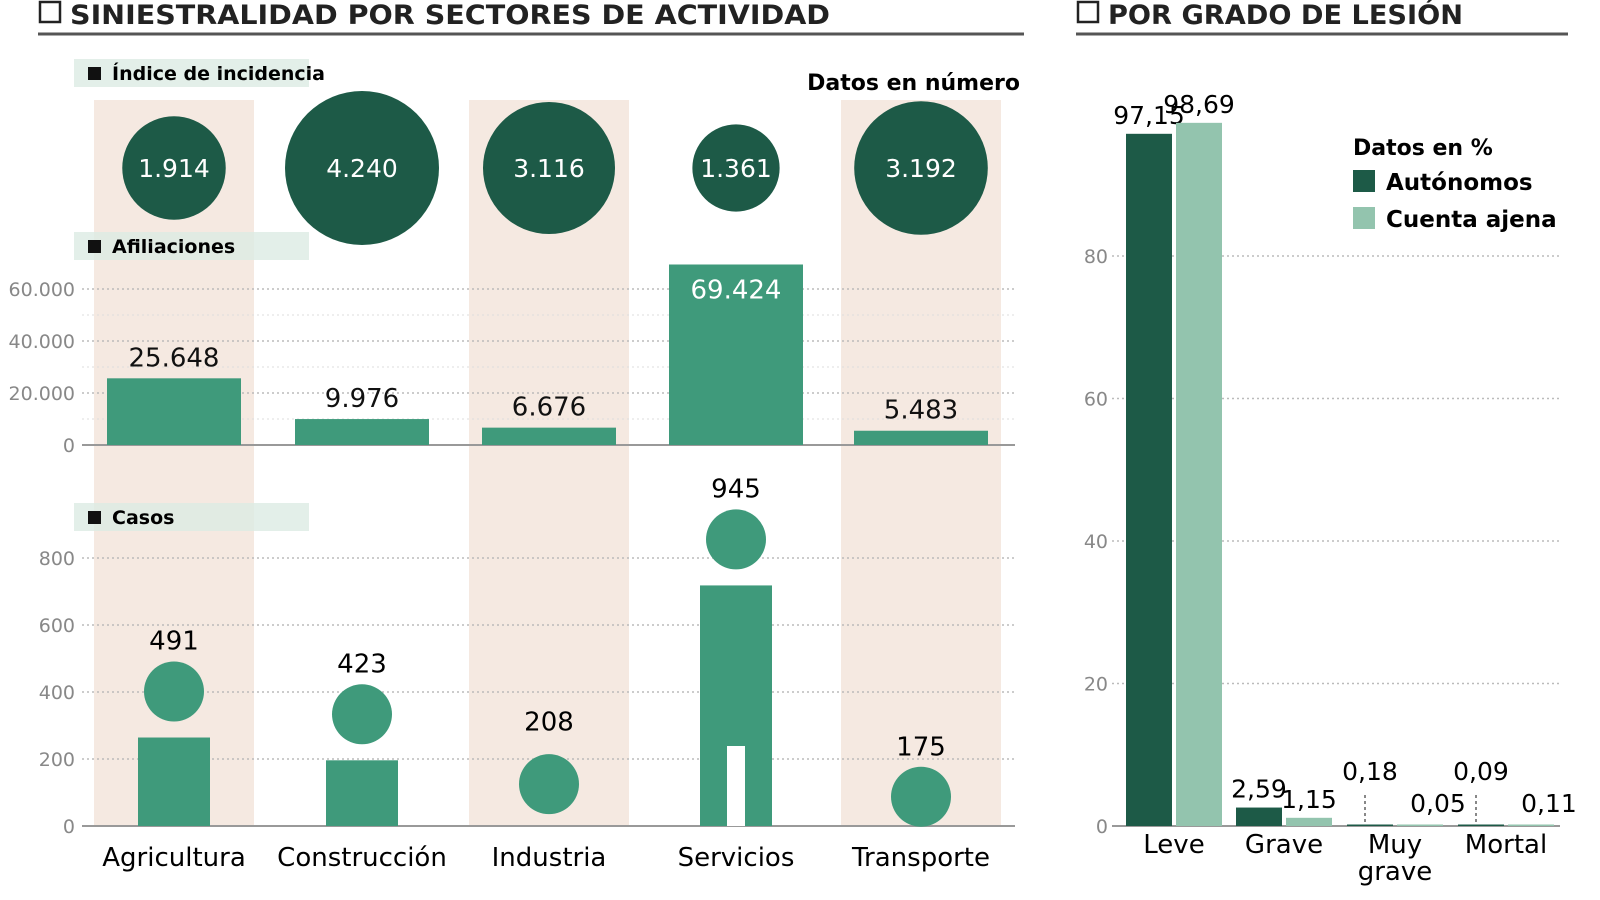  Describe the element at coordinates (173, 247) in the screenshot. I see `panel-label: Afiliaciones` at that location.